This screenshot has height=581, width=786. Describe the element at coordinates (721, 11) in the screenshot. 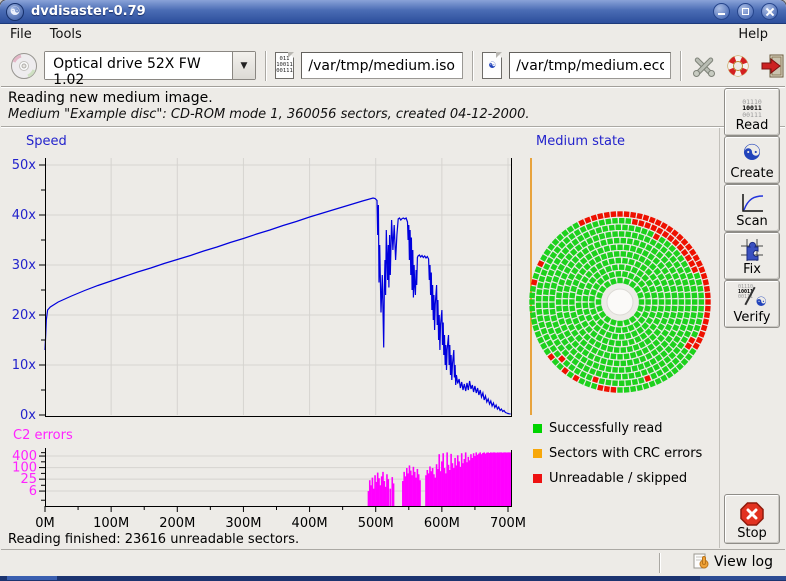

I see `minimize-button` at that location.